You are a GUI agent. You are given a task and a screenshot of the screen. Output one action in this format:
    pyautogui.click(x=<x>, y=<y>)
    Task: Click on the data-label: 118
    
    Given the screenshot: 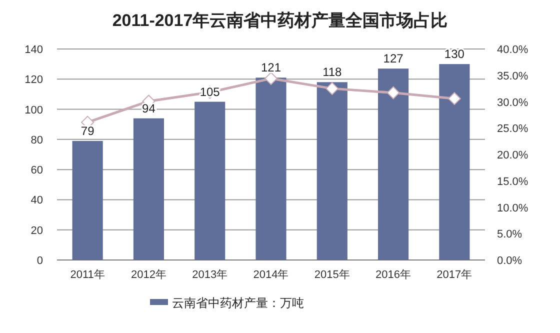 What is the action you would take?
    pyautogui.click(x=332, y=72)
    